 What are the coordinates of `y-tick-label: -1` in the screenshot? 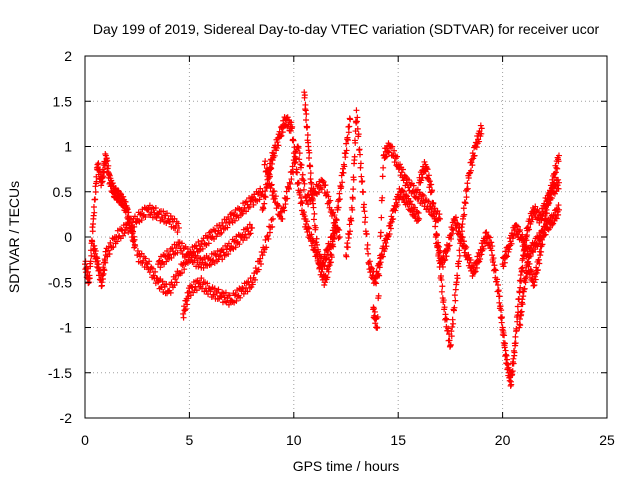 It's located at (66, 328).